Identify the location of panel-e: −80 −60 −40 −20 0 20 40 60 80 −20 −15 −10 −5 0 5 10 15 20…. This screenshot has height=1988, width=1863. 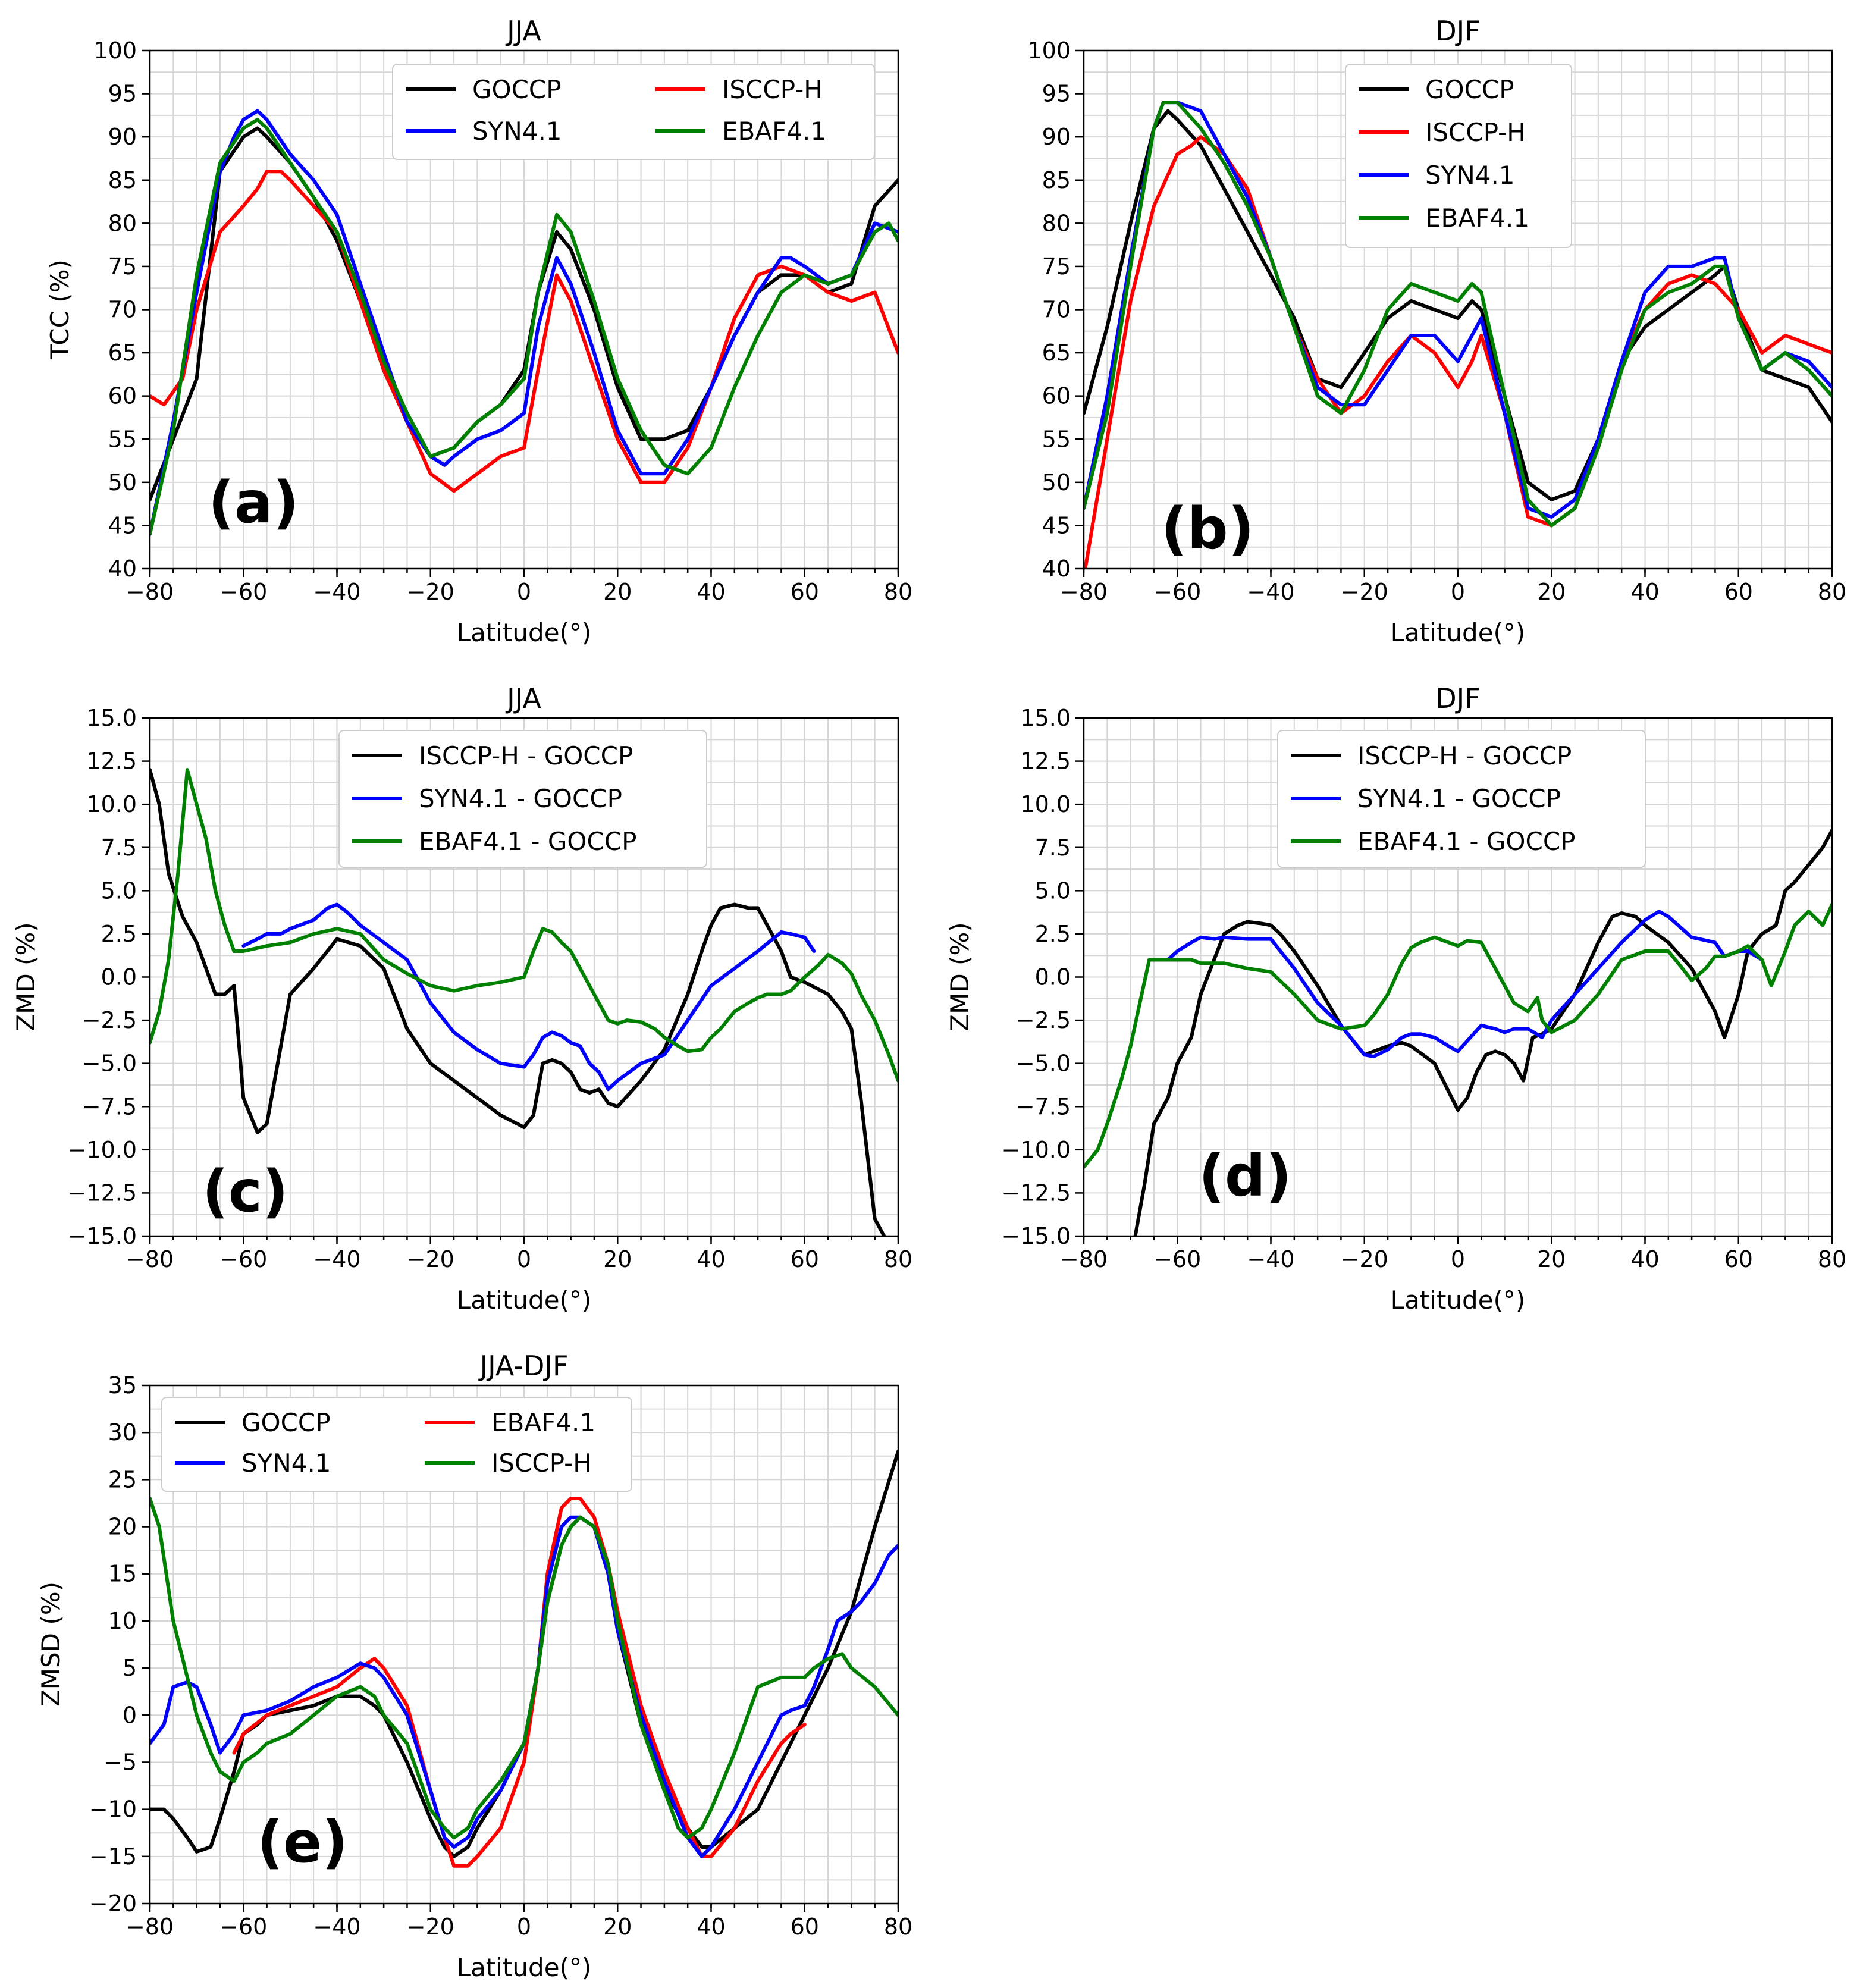
(474, 1666).